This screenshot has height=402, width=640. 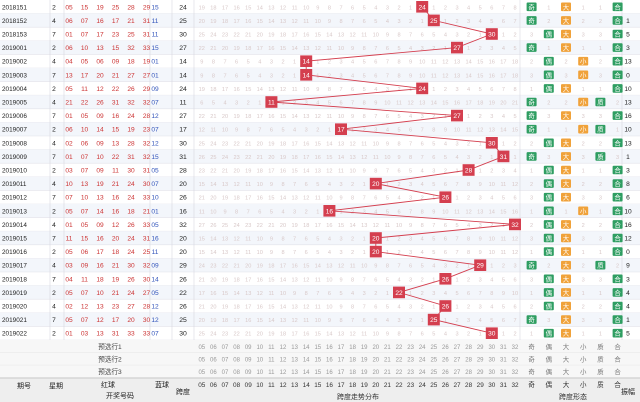 What do you see at coordinates (225, 158) in the screenshot?
I see `miss-count: 24` at bounding box center [225, 158].